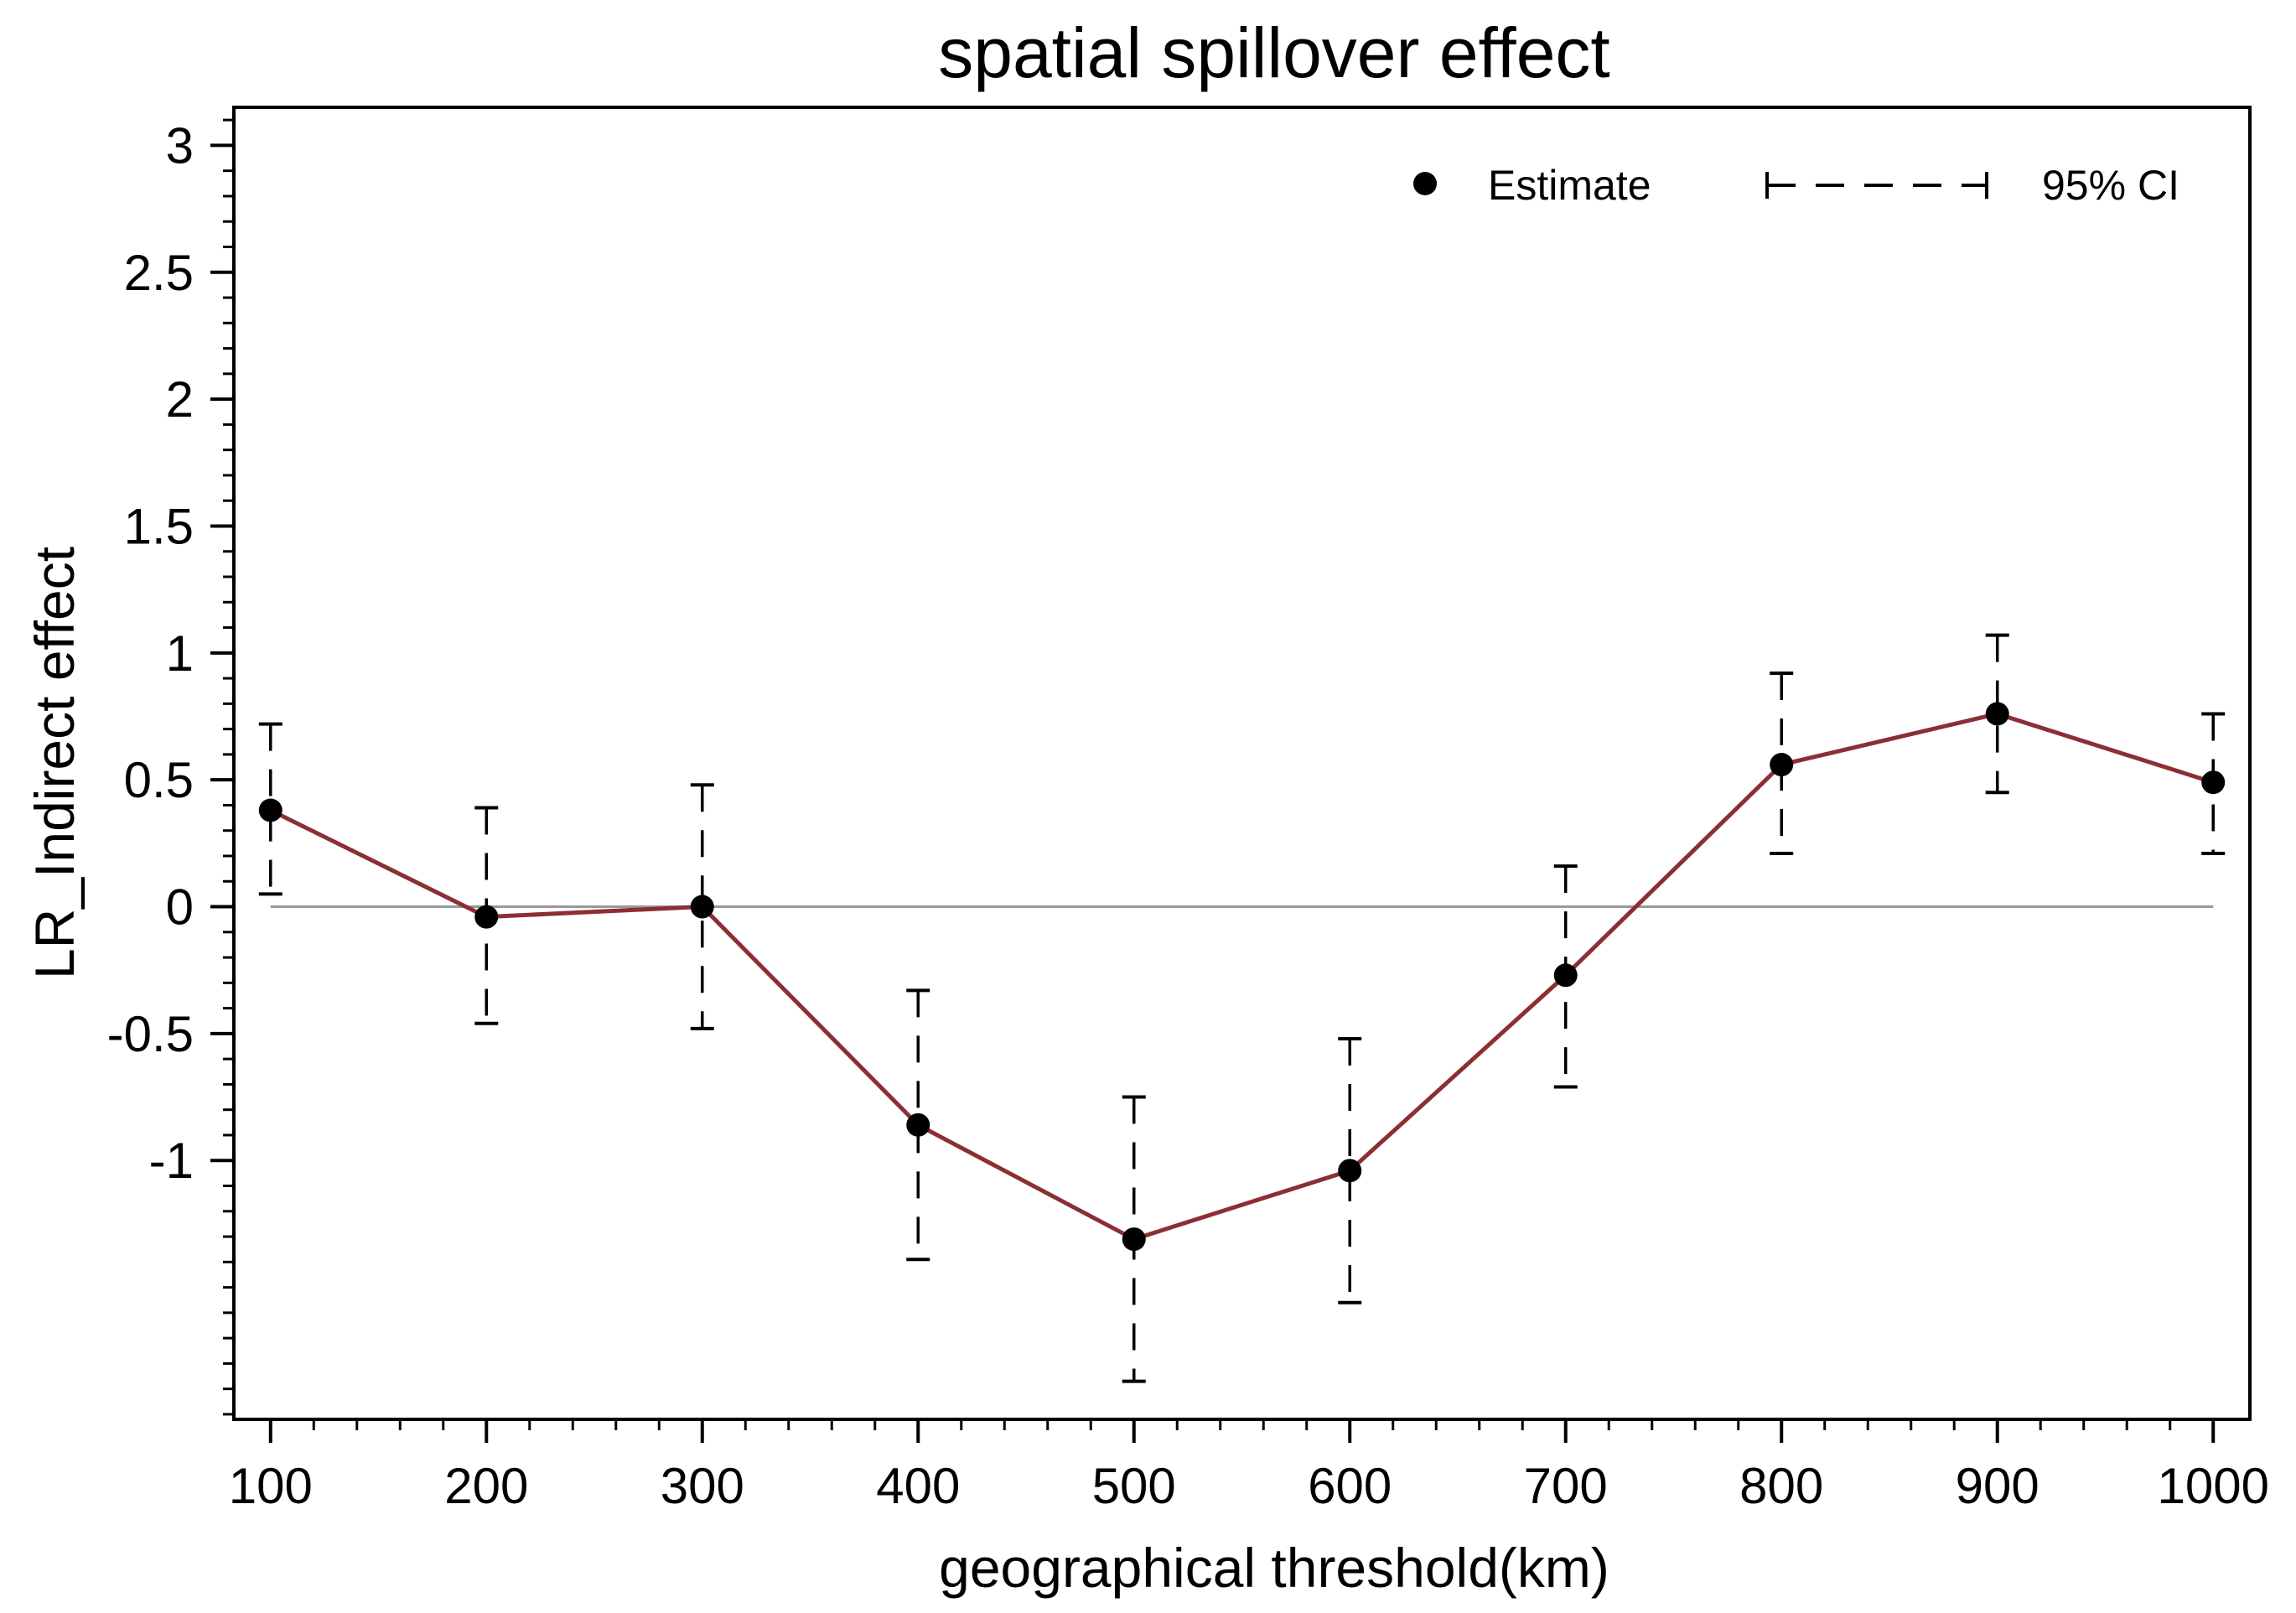 This screenshot has width=2296, height=1613. Describe the element at coordinates (171, 1161) in the screenshot. I see `y-tick-label: -1` at that location.